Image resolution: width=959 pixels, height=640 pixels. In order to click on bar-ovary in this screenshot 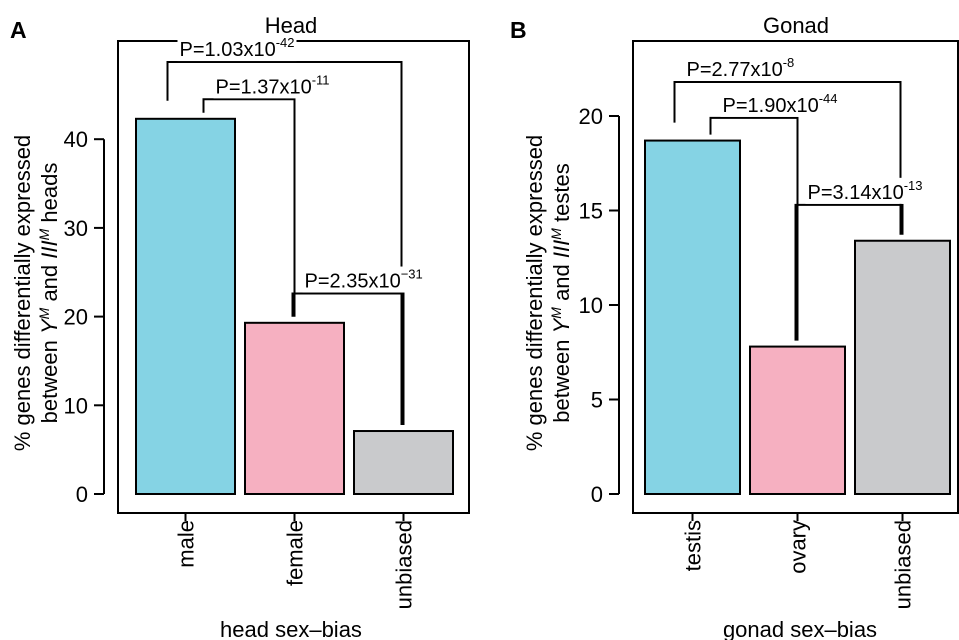, I will do `click(797, 420)`.